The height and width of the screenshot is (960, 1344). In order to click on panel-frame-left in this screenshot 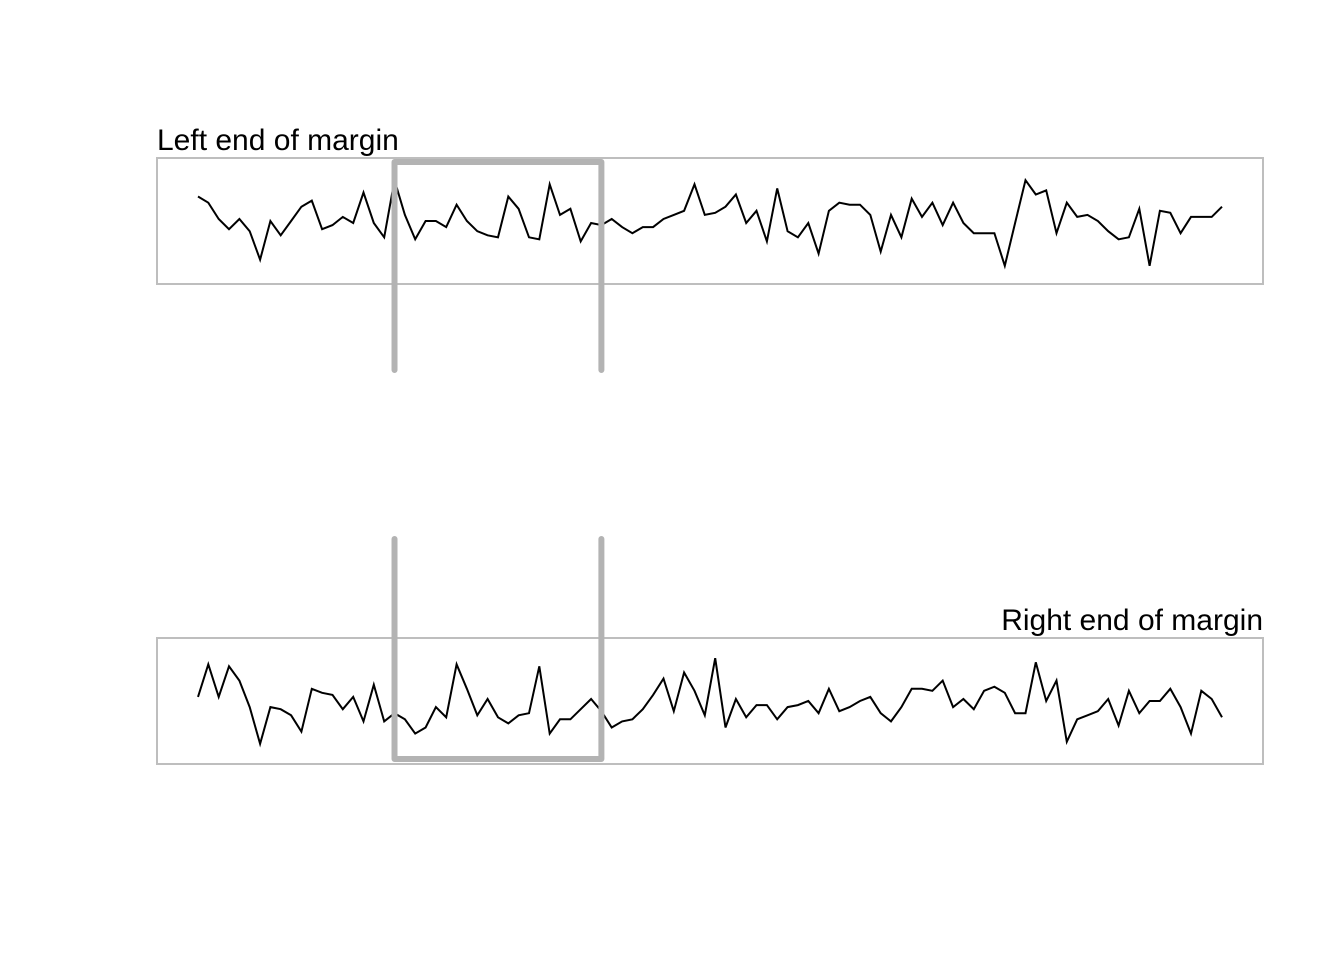, I will do `click(710, 221)`.